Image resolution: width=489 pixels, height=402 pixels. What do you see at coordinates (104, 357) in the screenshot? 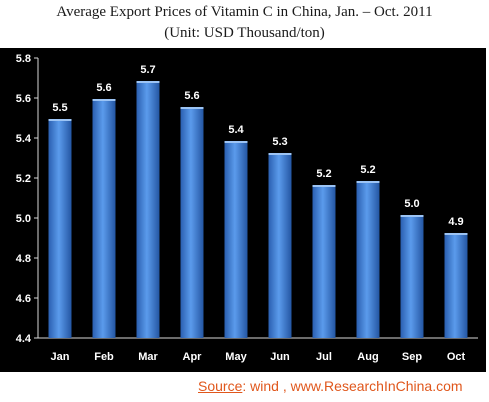
I see `x-tick-label: Feb` at bounding box center [104, 357].